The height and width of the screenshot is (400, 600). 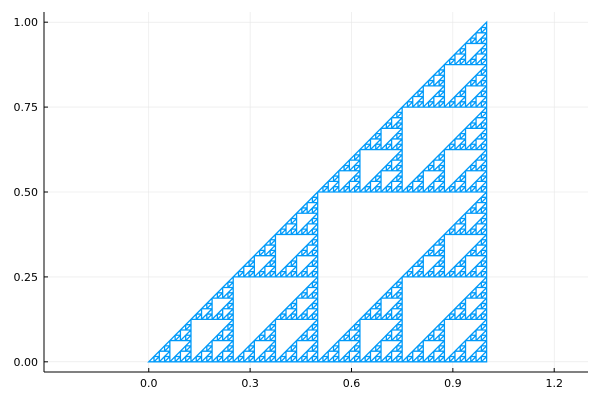 What do you see at coordinates (250, 383) in the screenshot?
I see `x-tick-label: 0.3` at bounding box center [250, 383].